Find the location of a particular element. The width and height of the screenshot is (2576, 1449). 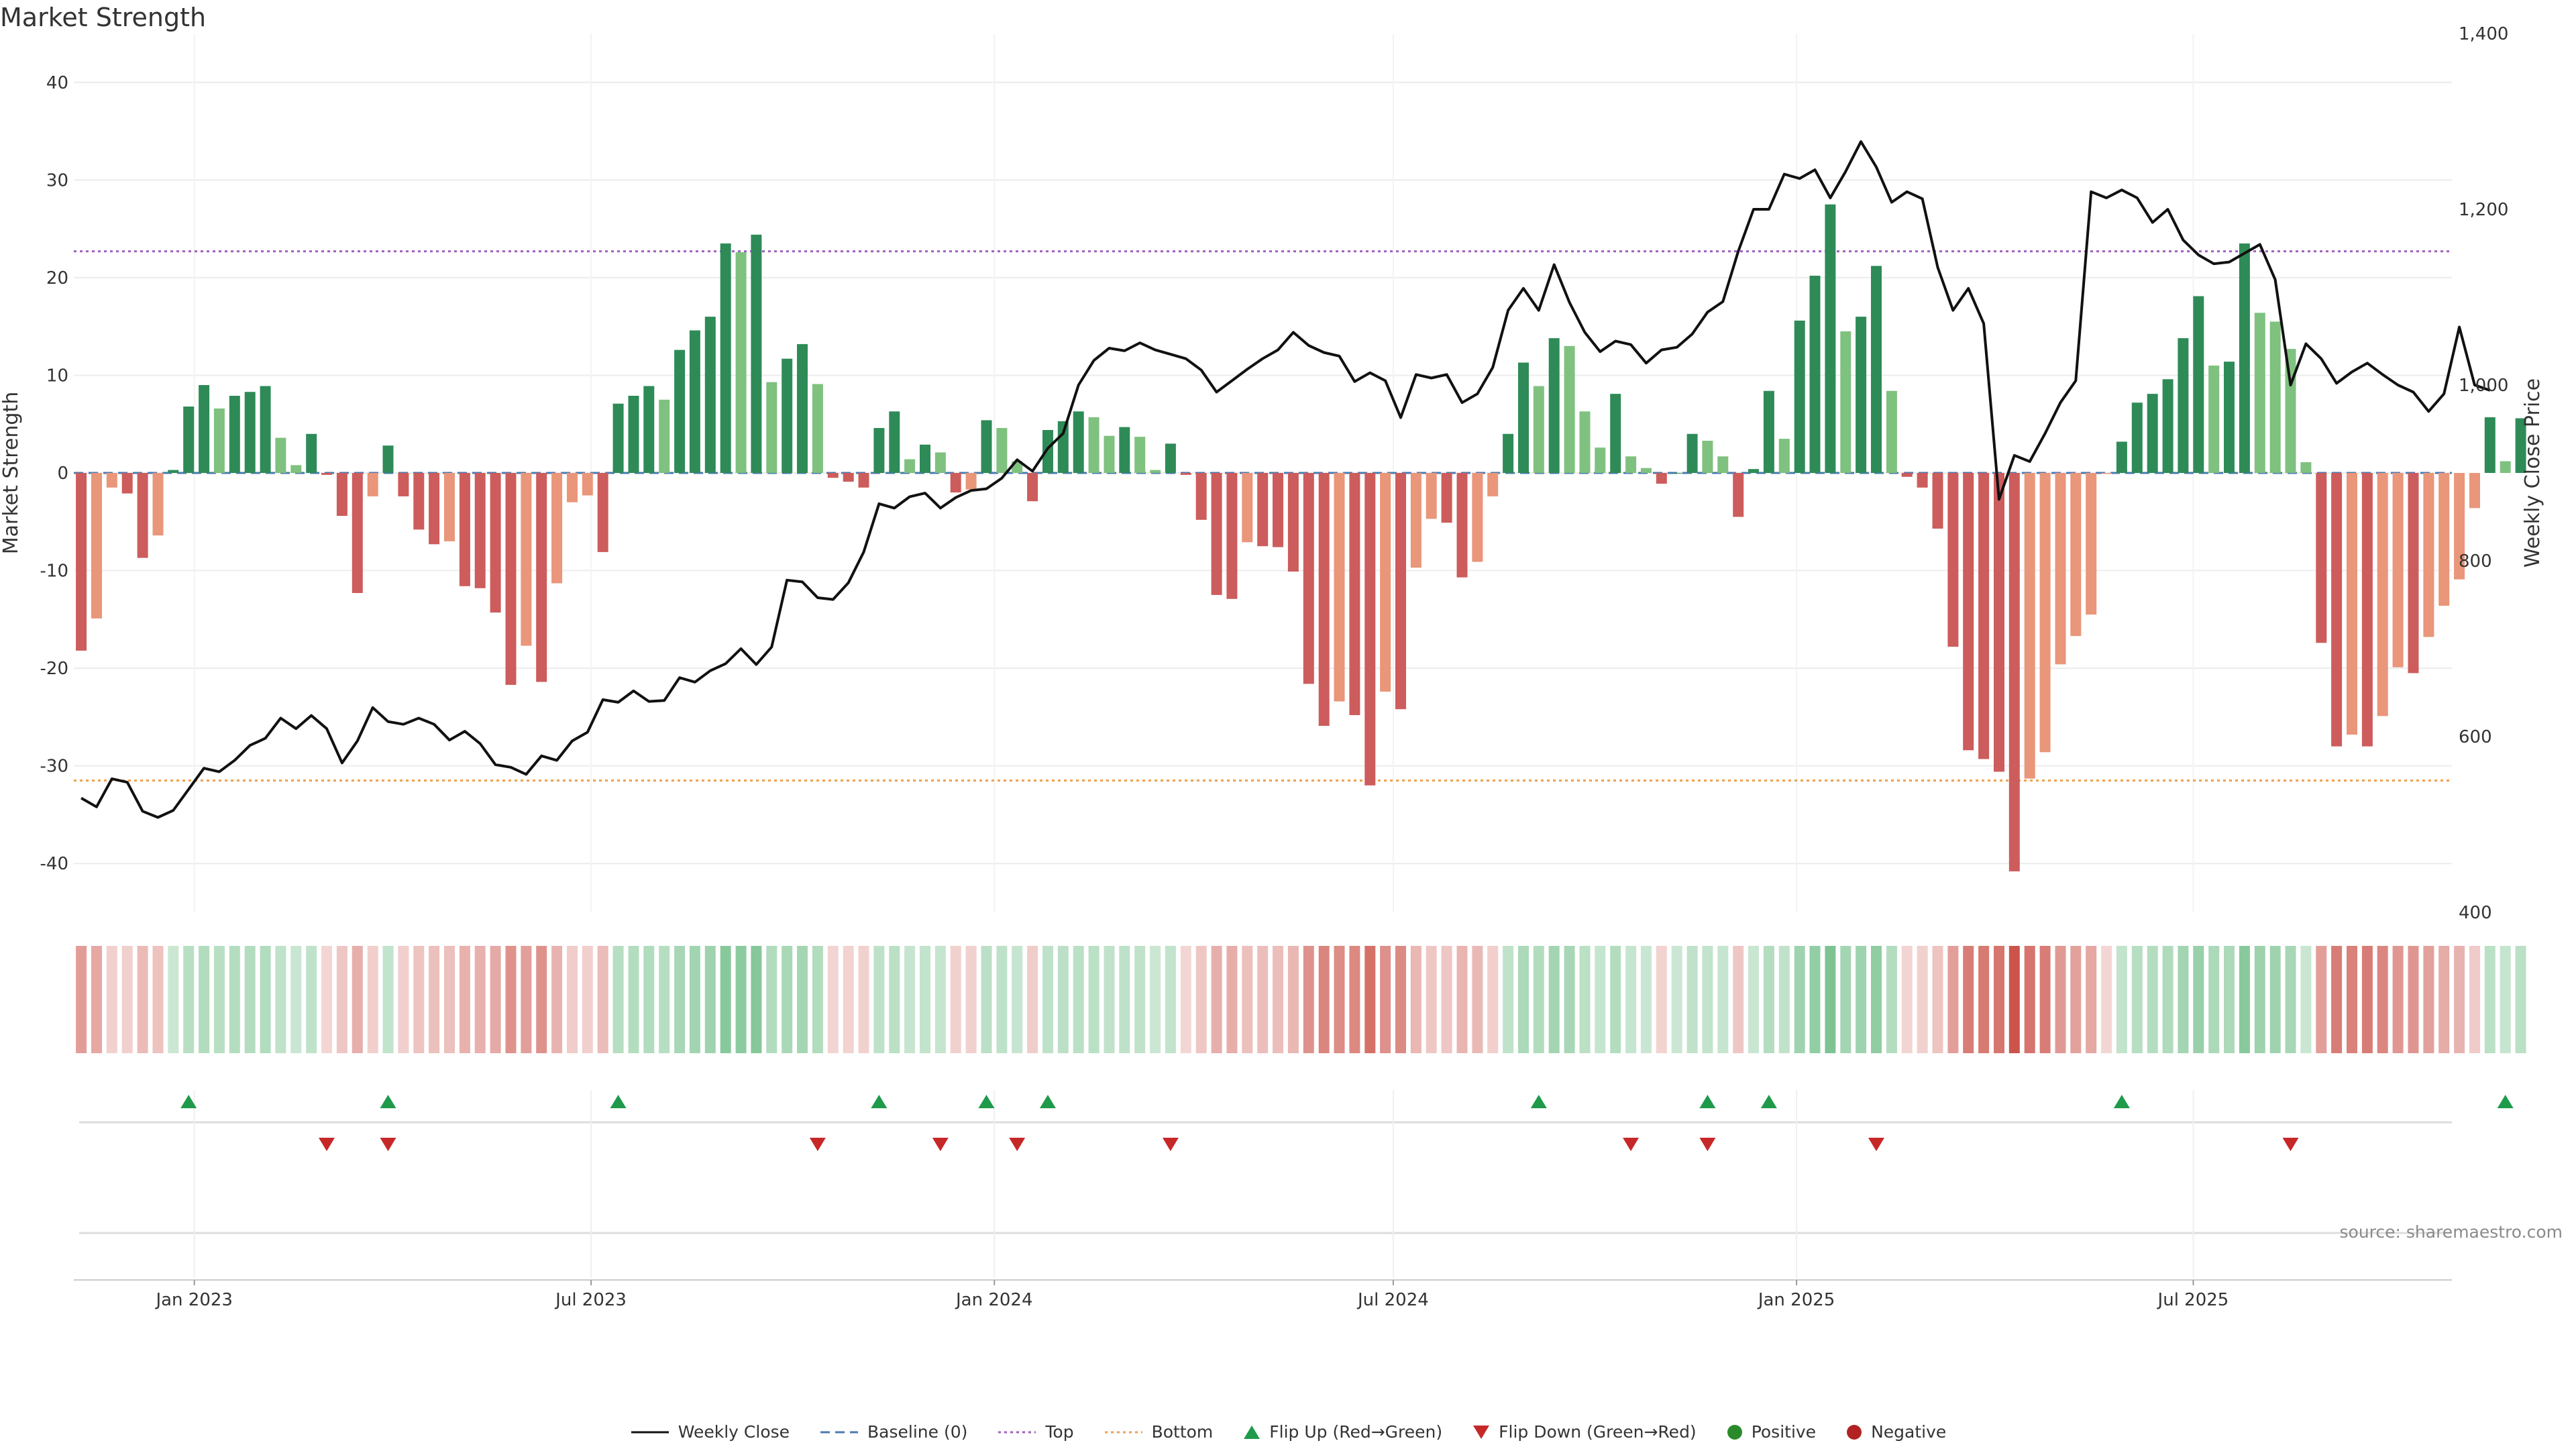

y-axis-title: Market Strength is located at coordinates (11, 473).